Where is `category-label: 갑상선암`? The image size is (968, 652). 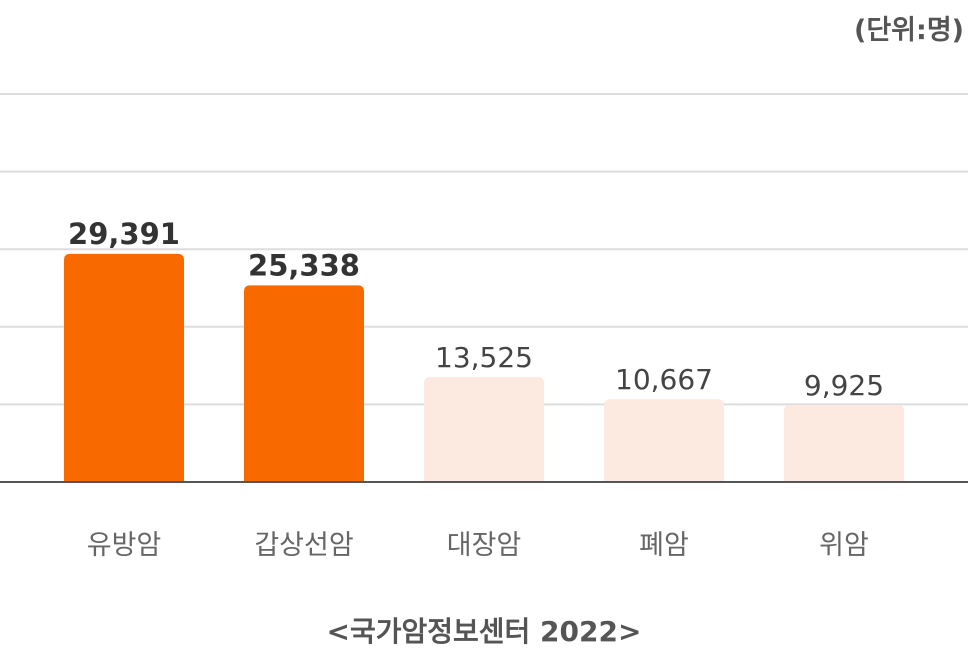 category-label: 갑상선암 is located at coordinates (303, 545).